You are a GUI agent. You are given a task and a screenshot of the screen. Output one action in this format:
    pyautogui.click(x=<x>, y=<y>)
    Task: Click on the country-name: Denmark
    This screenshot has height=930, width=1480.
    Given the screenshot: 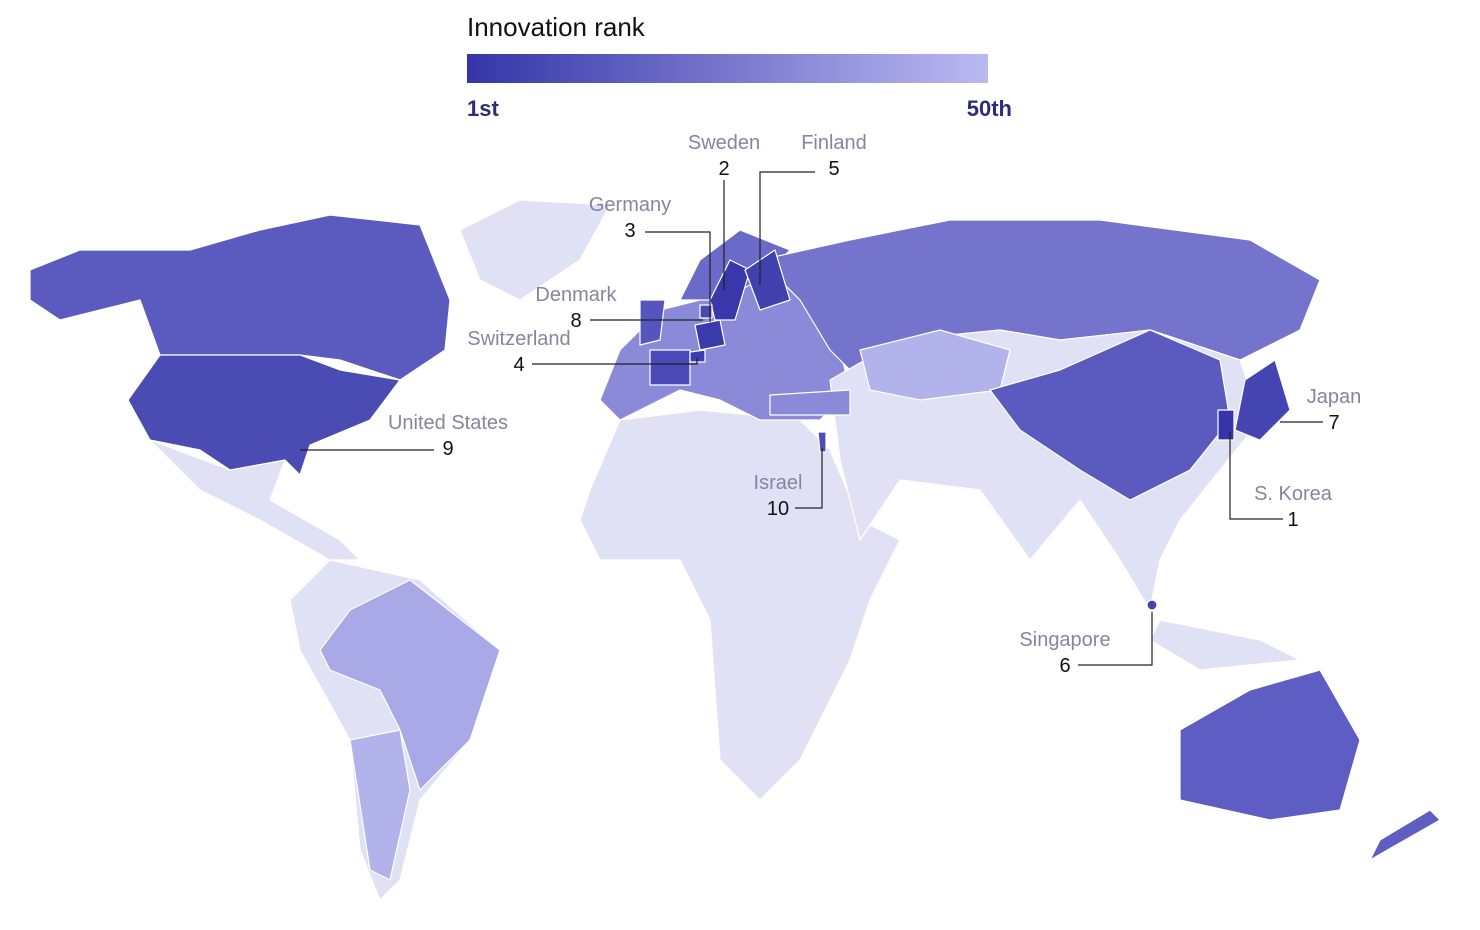 What is the action you would take?
    pyautogui.click(x=576, y=295)
    